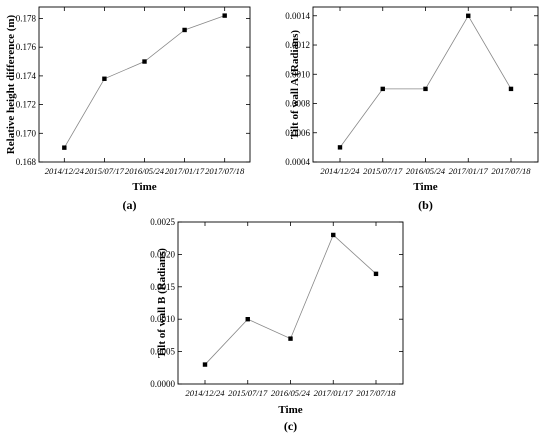 This screenshot has height=436, width=550. What do you see at coordinates (297, 133) in the screenshot?
I see `y-tick-label: 0.0006` at bounding box center [297, 133].